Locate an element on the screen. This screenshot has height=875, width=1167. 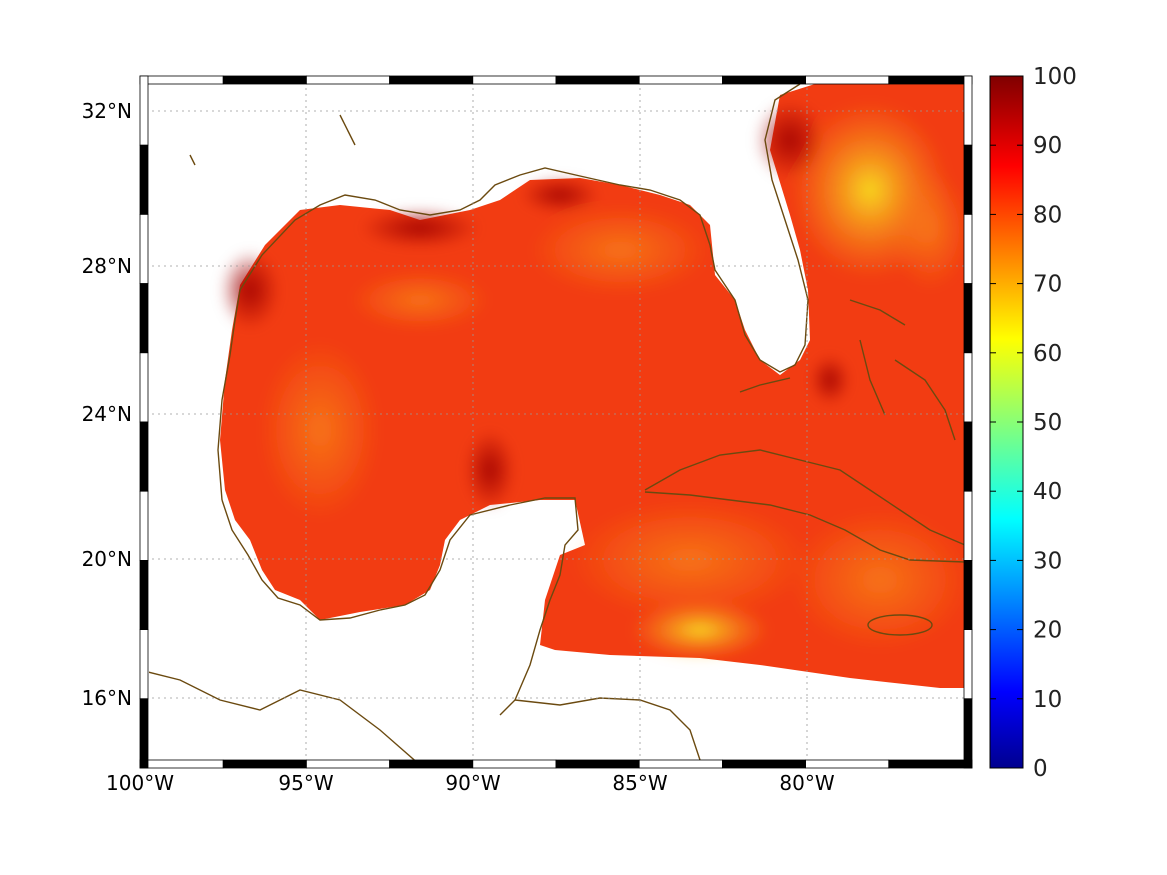
cuba-outline is located at coordinates (804, 506).